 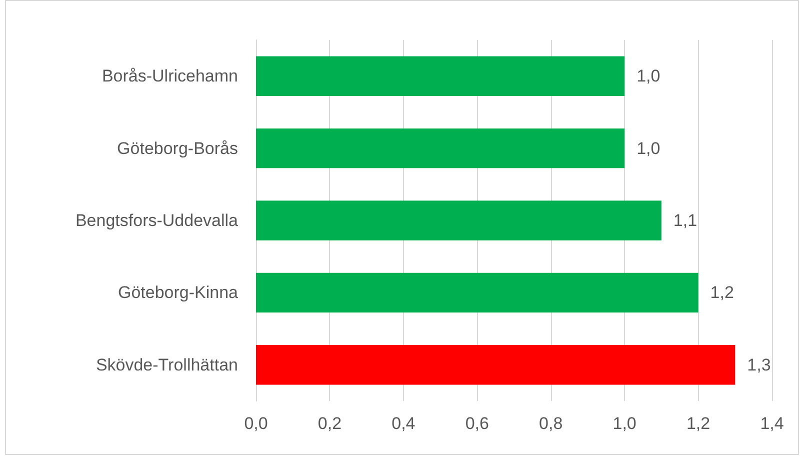 What do you see at coordinates (624, 423) in the screenshot?
I see `x-tick-label: 1,0` at bounding box center [624, 423].